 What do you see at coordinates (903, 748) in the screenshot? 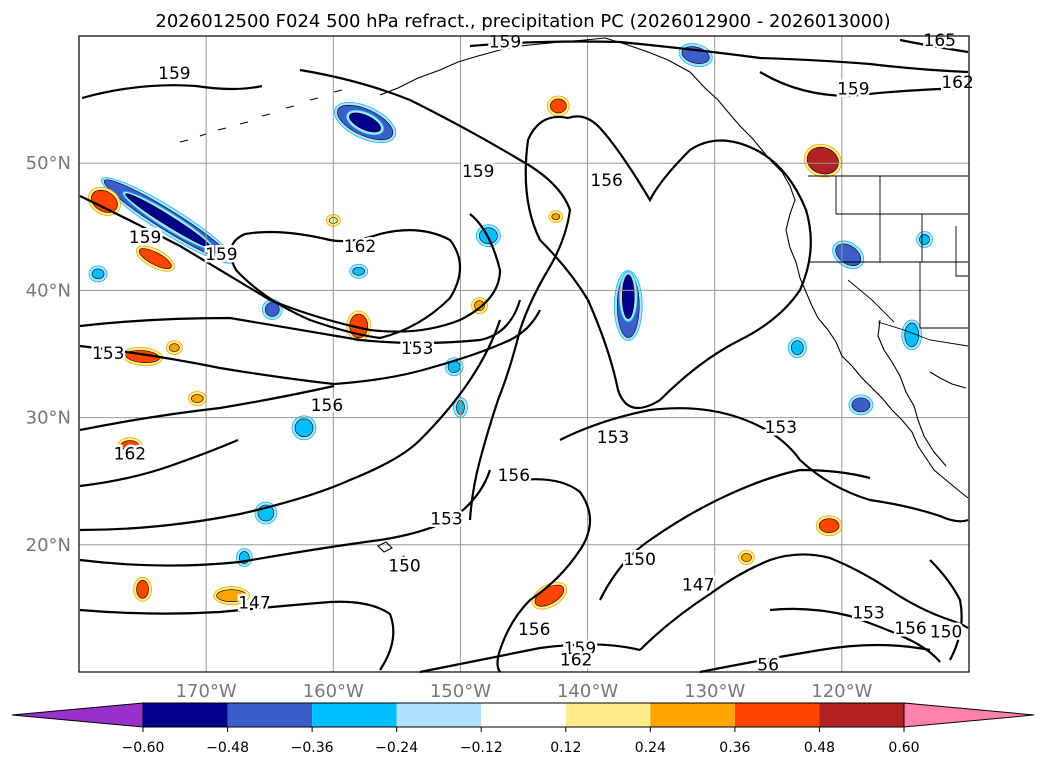
I see `colorbar-tick-label: 0.60` at bounding box center [903, 748].